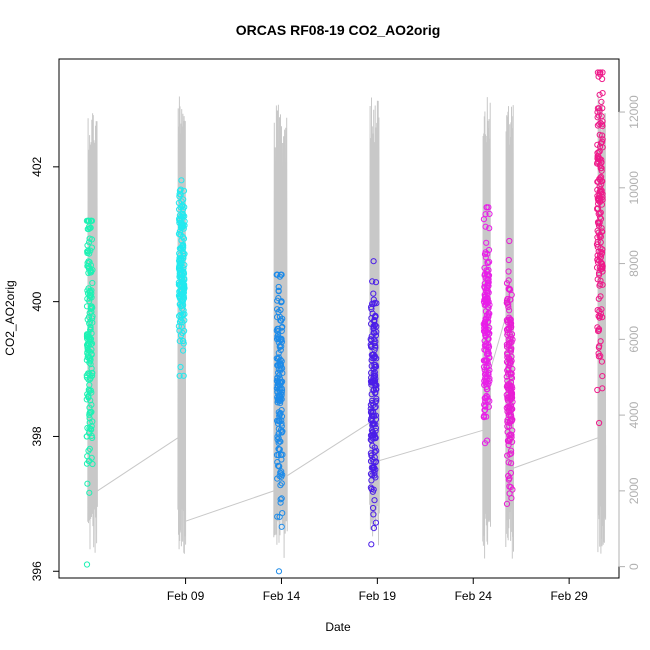  What do you see at coordinates (634, 188) in the screenshot?
I see `y2-tick-label: 10000` at bounding box center [634, 188].